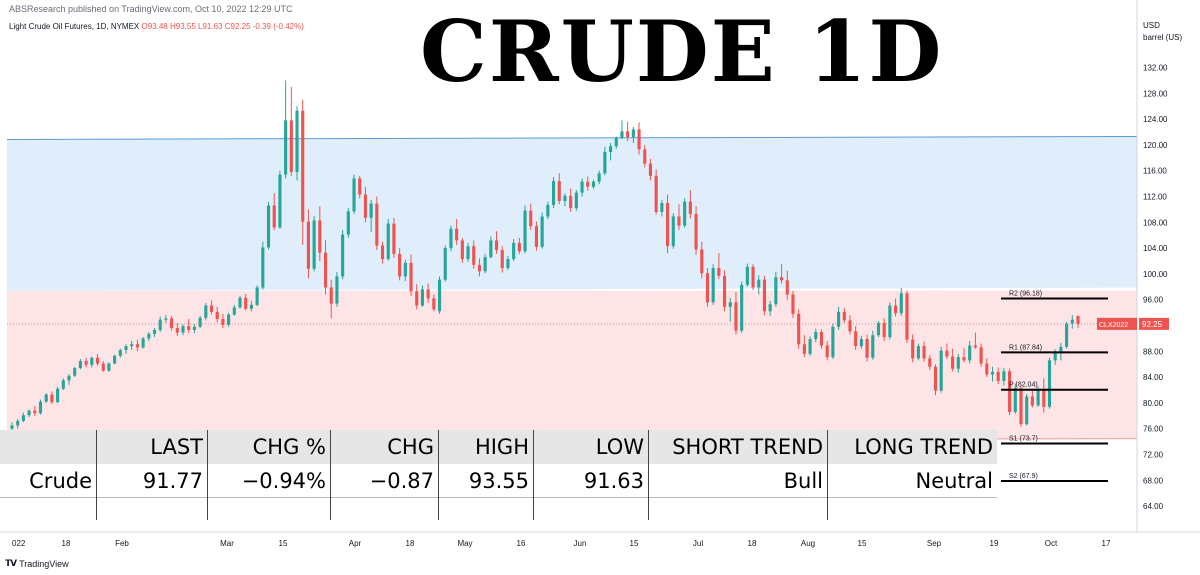  What do you see at coordinates (11, 563) in the screenshot?
I see `tradingview-logo-icon: 𝗧𝗩` at bounding box center [11, 563].